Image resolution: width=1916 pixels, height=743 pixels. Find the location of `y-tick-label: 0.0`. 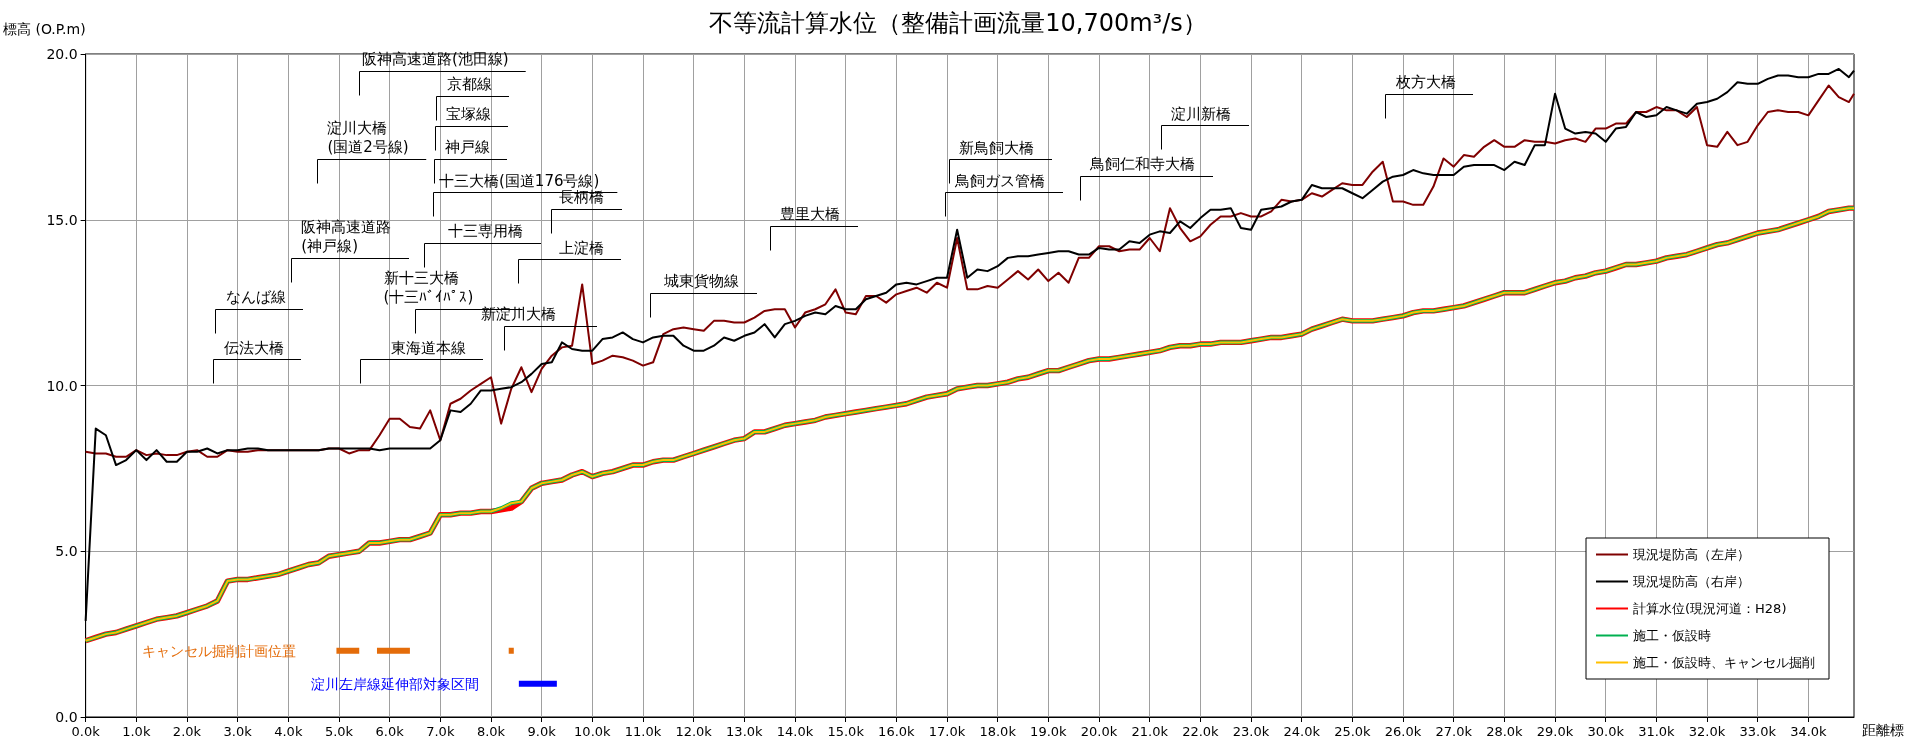

y-tick-label: 0.0 is located at coordinates (66, 717).